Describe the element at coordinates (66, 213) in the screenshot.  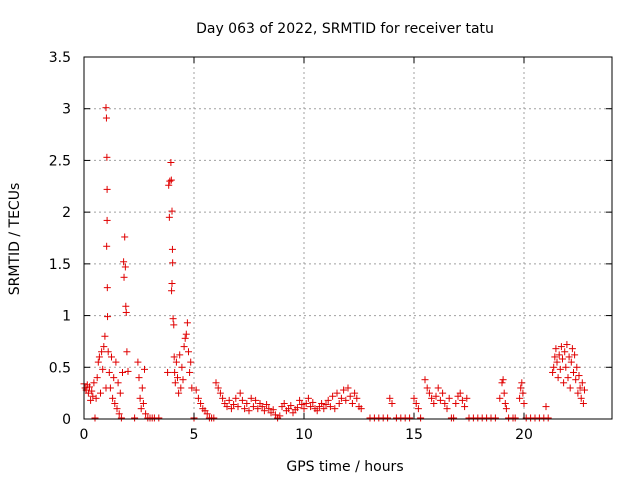
I see `y-tick-label: 2` at that location.